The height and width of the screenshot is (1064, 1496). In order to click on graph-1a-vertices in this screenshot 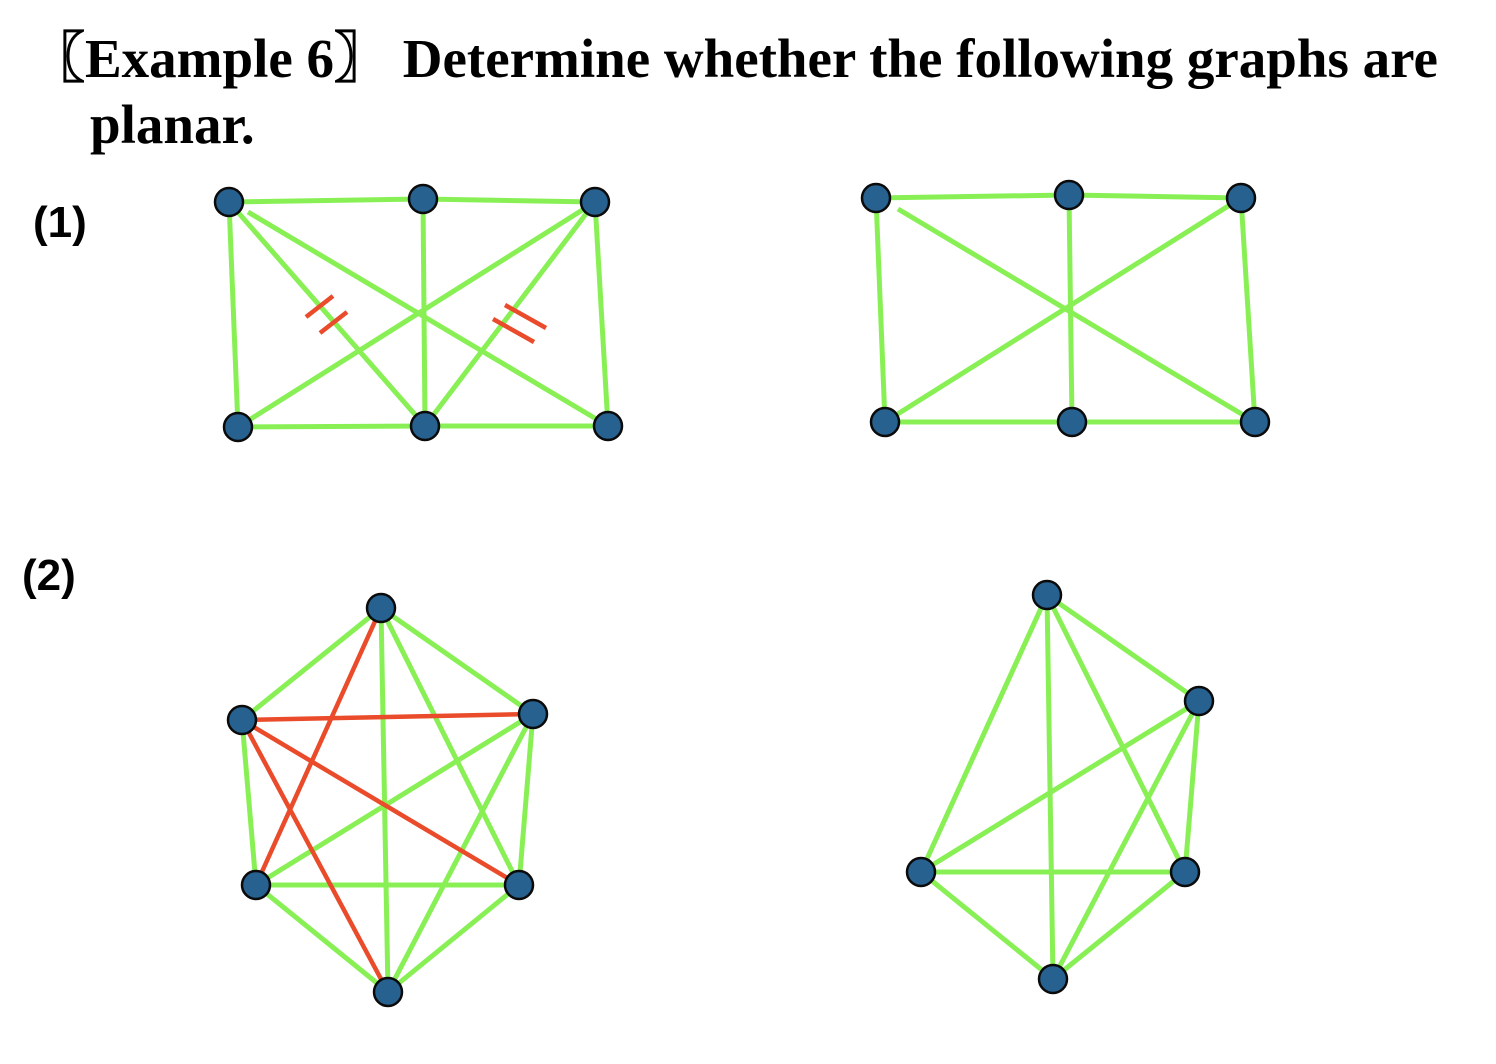, I will do `click(418, 313)`.